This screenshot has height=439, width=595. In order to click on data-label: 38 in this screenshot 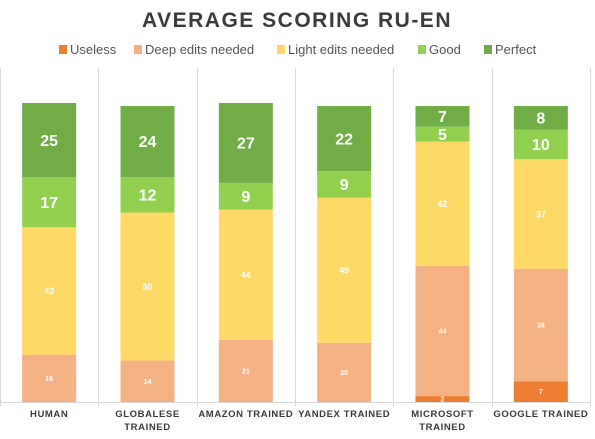, I will do `click(541, 326)`.